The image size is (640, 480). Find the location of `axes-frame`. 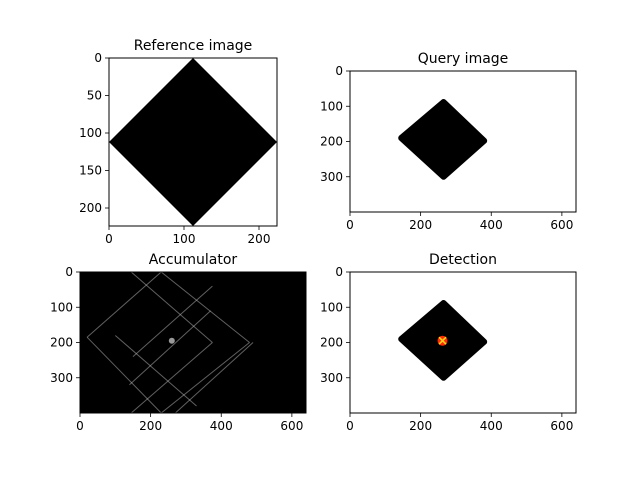

axes-frame is located at coordinates (193, 142).